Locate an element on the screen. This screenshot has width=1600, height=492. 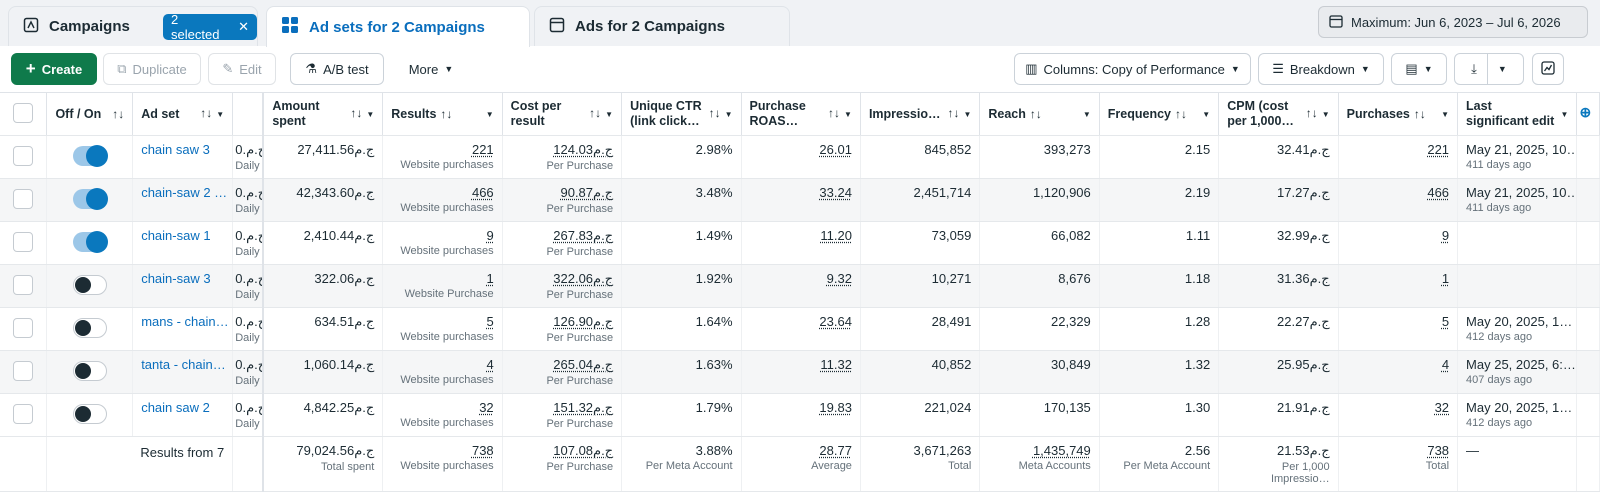
cpr-value: 124.03ج.م is located at coordinates (583, 149).